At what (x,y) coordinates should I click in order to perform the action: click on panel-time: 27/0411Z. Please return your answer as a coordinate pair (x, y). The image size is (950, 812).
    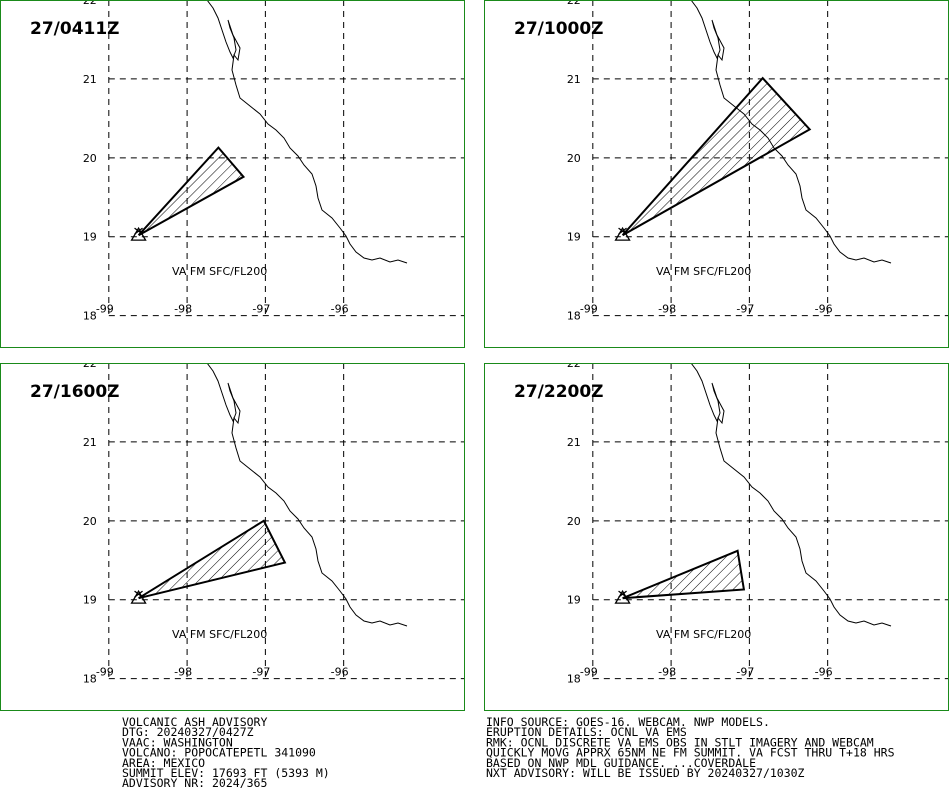
    Looking at the image, I should click on (75, 29).